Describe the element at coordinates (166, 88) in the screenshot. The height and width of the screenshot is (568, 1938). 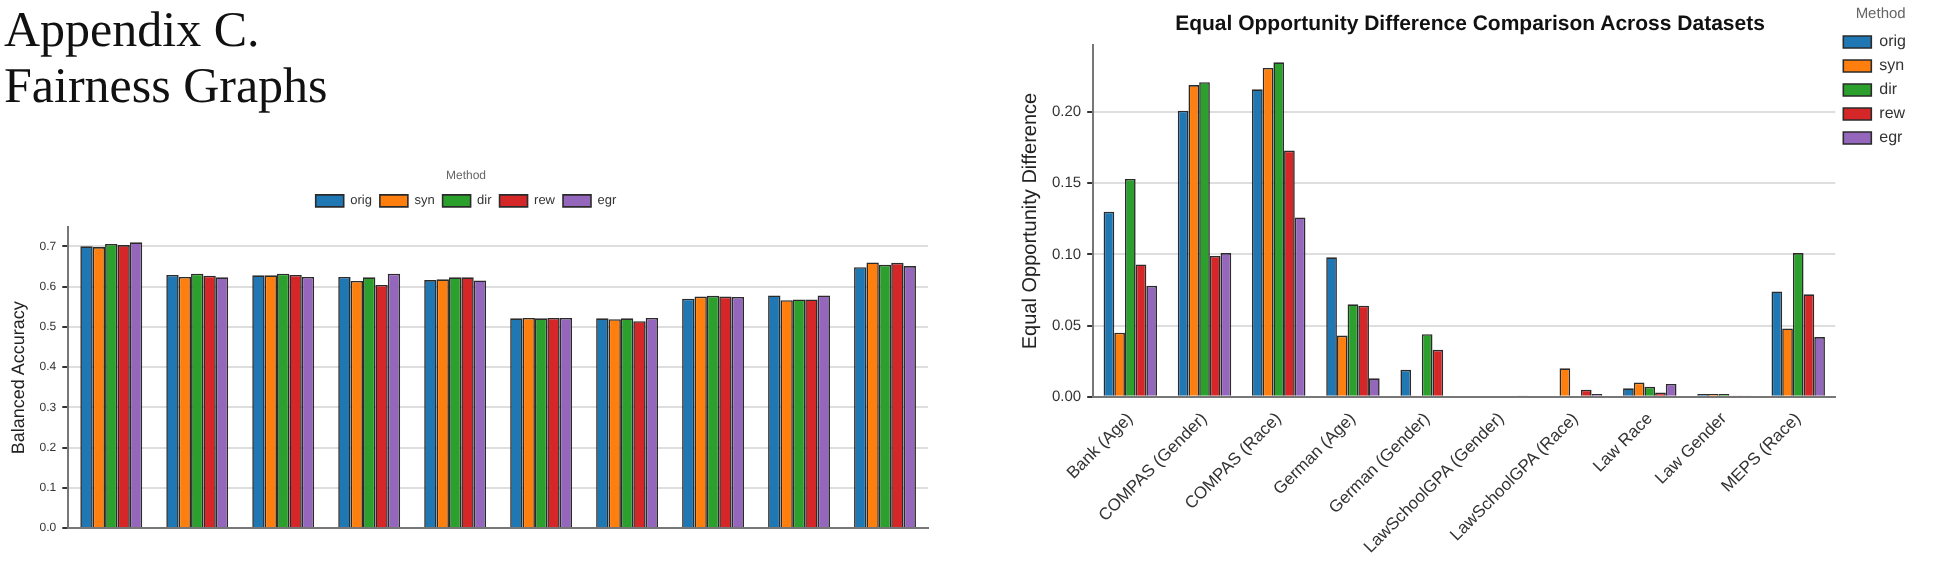
I see `text: Fairness Graphs` at that location.